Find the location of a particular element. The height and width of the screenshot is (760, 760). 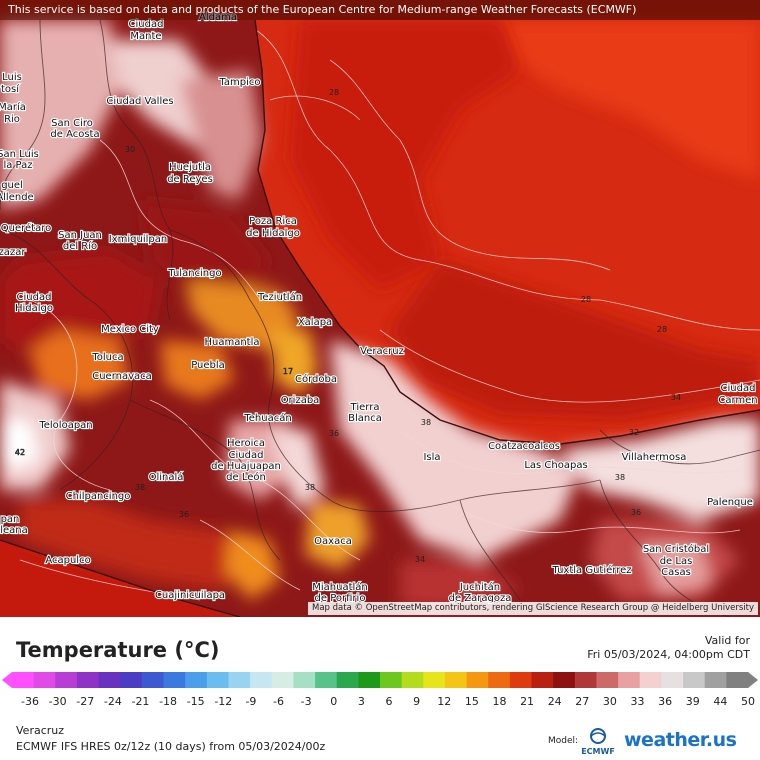

colorbar-tick-label: -9 is located at coordinates (251, 701).